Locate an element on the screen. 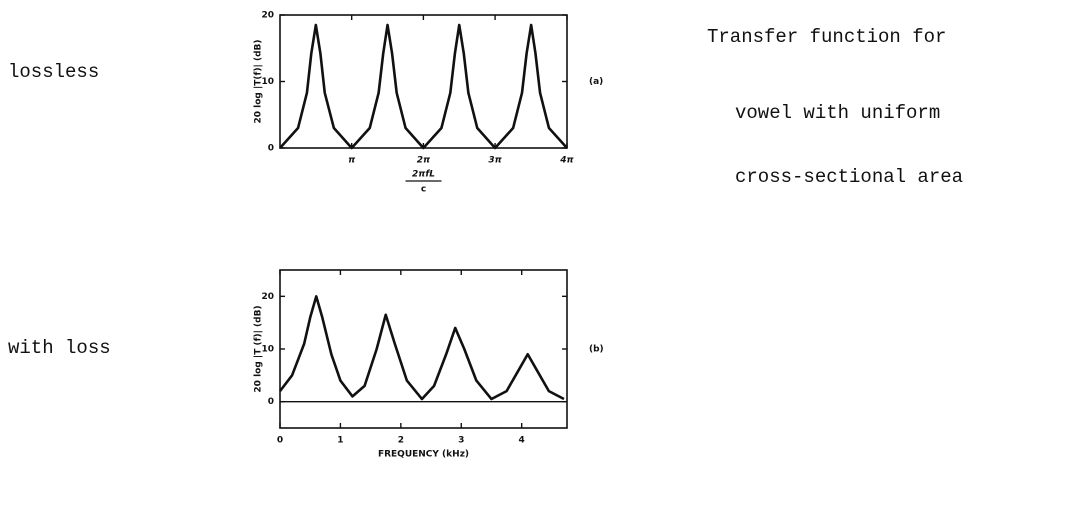 This screenshot has height=506, width=1083. x-tick-label: 3π is located at coordinates (495, 161).